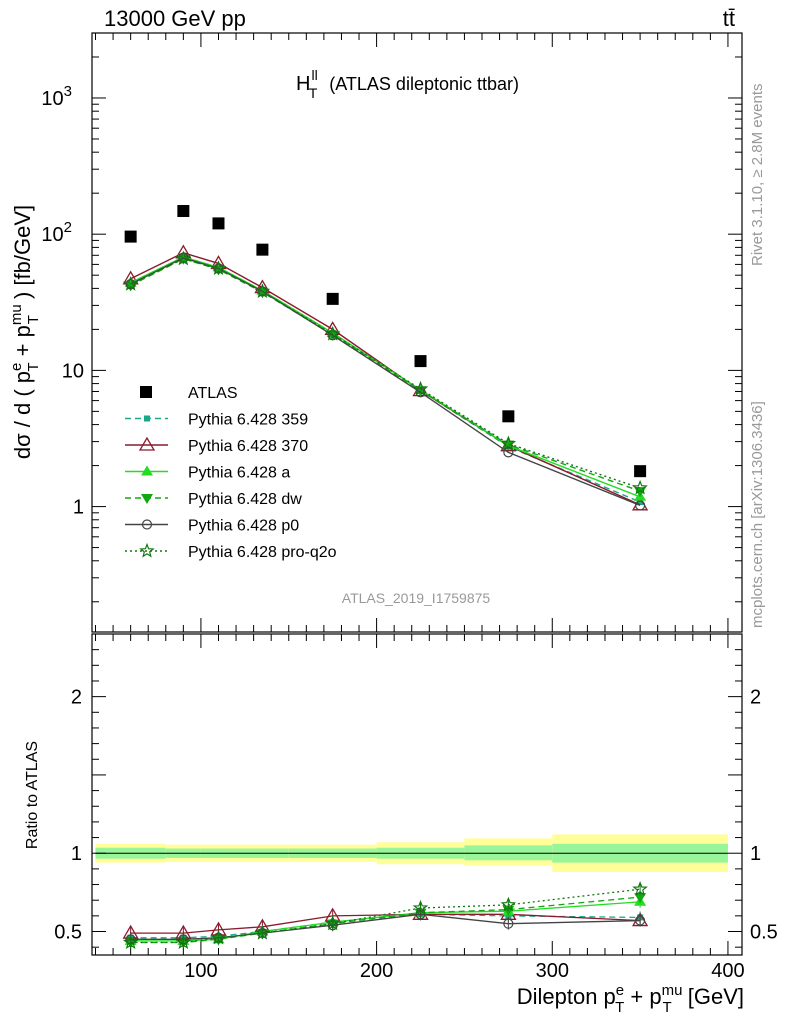 The width and height of the screenshot is (786, 1024). I want to click on main-y-tick-label: 10², so click(56, 232).